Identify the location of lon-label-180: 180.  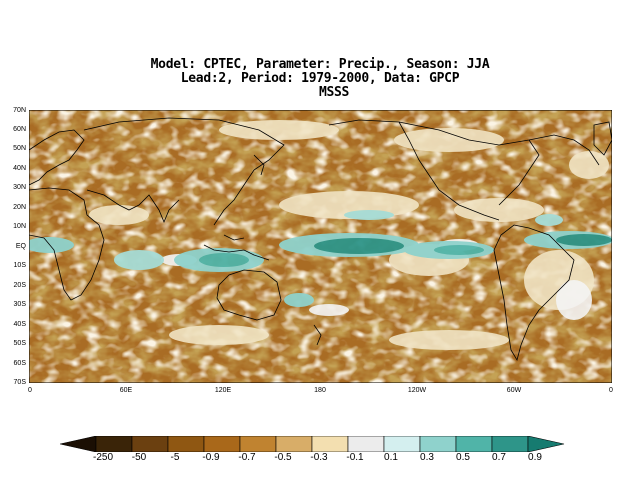
(320, 390).